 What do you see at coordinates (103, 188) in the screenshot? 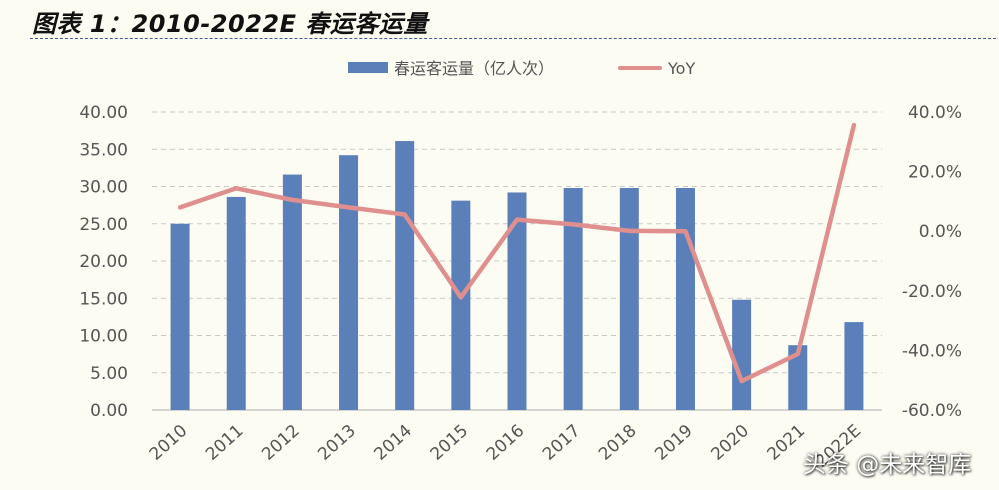
I see `left-tick-label: 30.00` at bounding box center [103, 188].